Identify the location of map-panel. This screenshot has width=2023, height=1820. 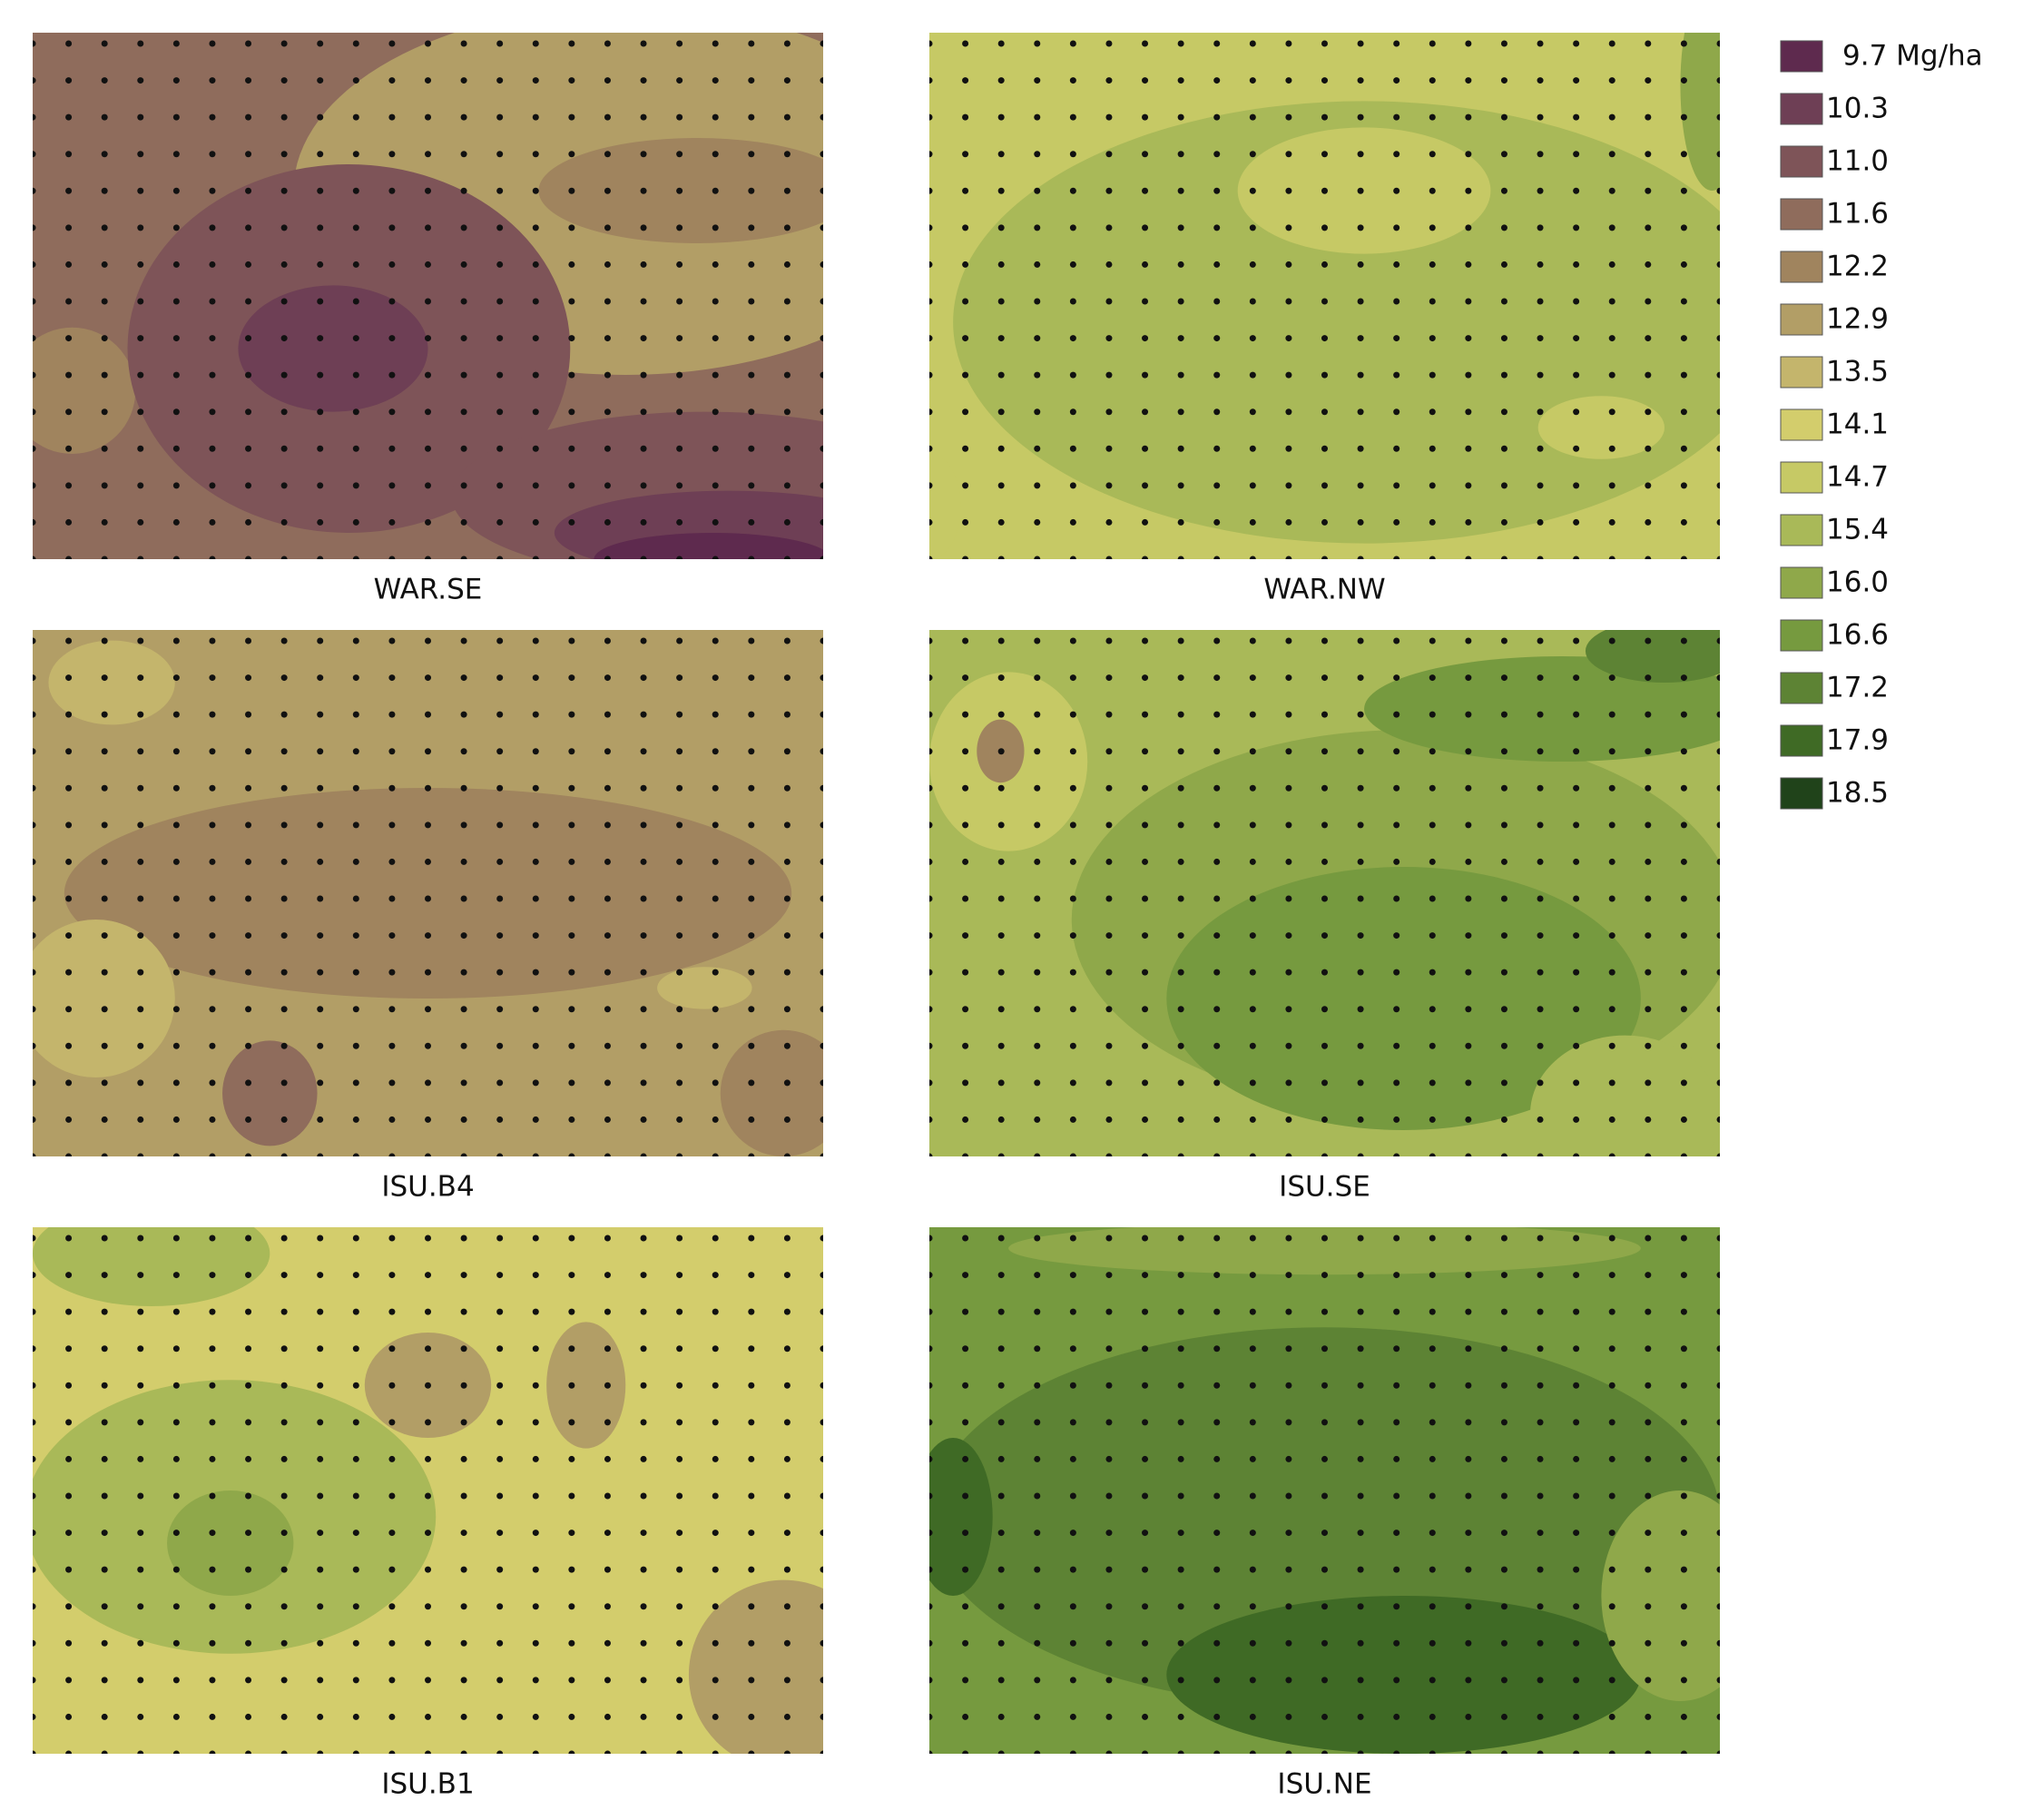
(428, 893).